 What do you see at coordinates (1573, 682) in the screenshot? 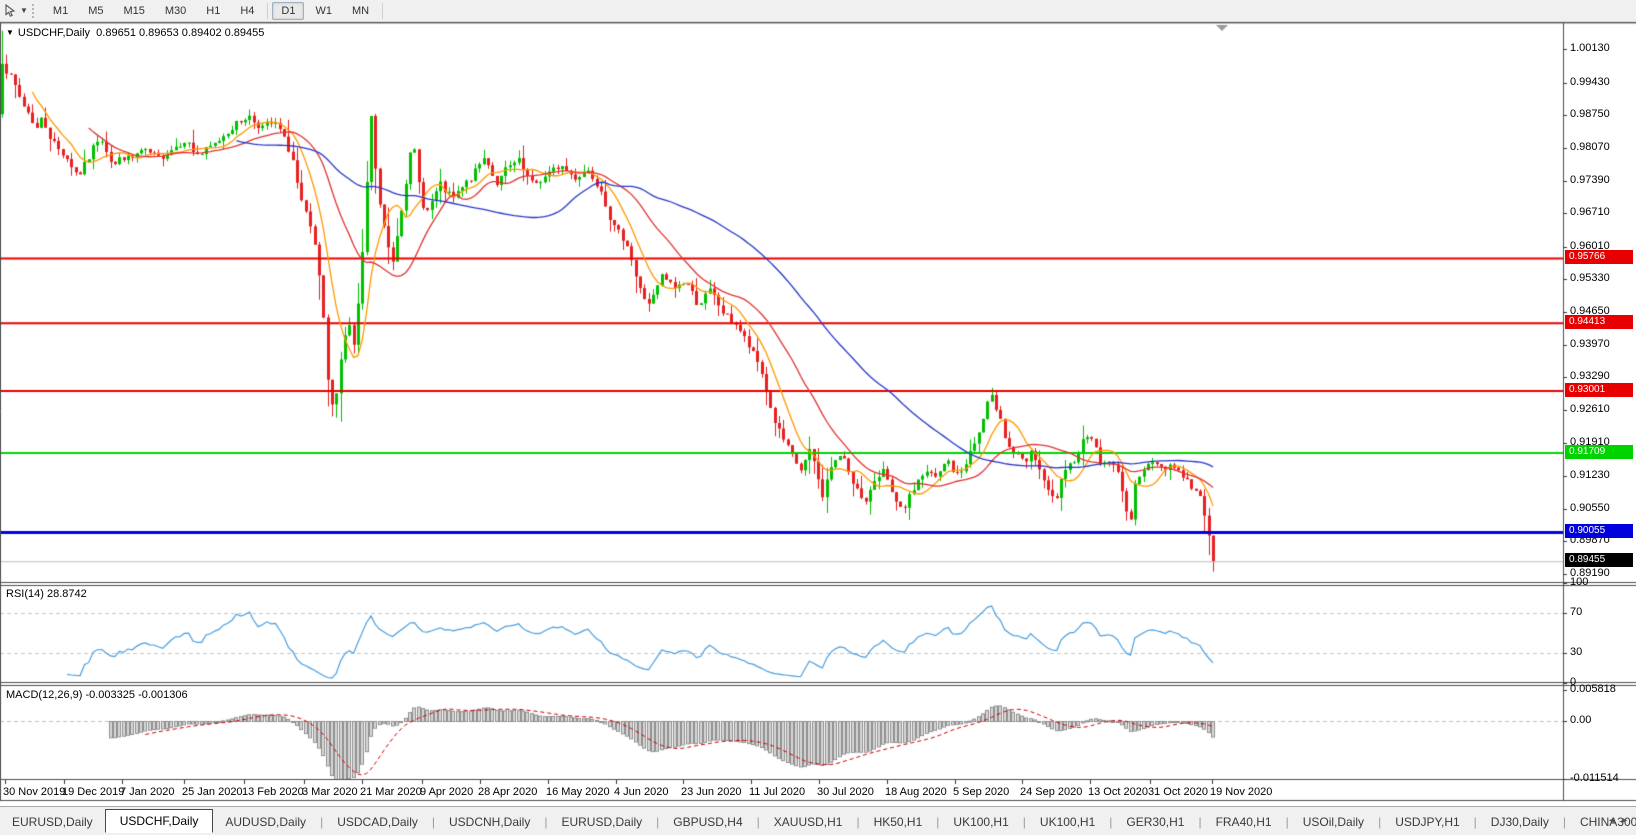
I see `rsi-tick-label: 0` at bounding box center [1573, 682].